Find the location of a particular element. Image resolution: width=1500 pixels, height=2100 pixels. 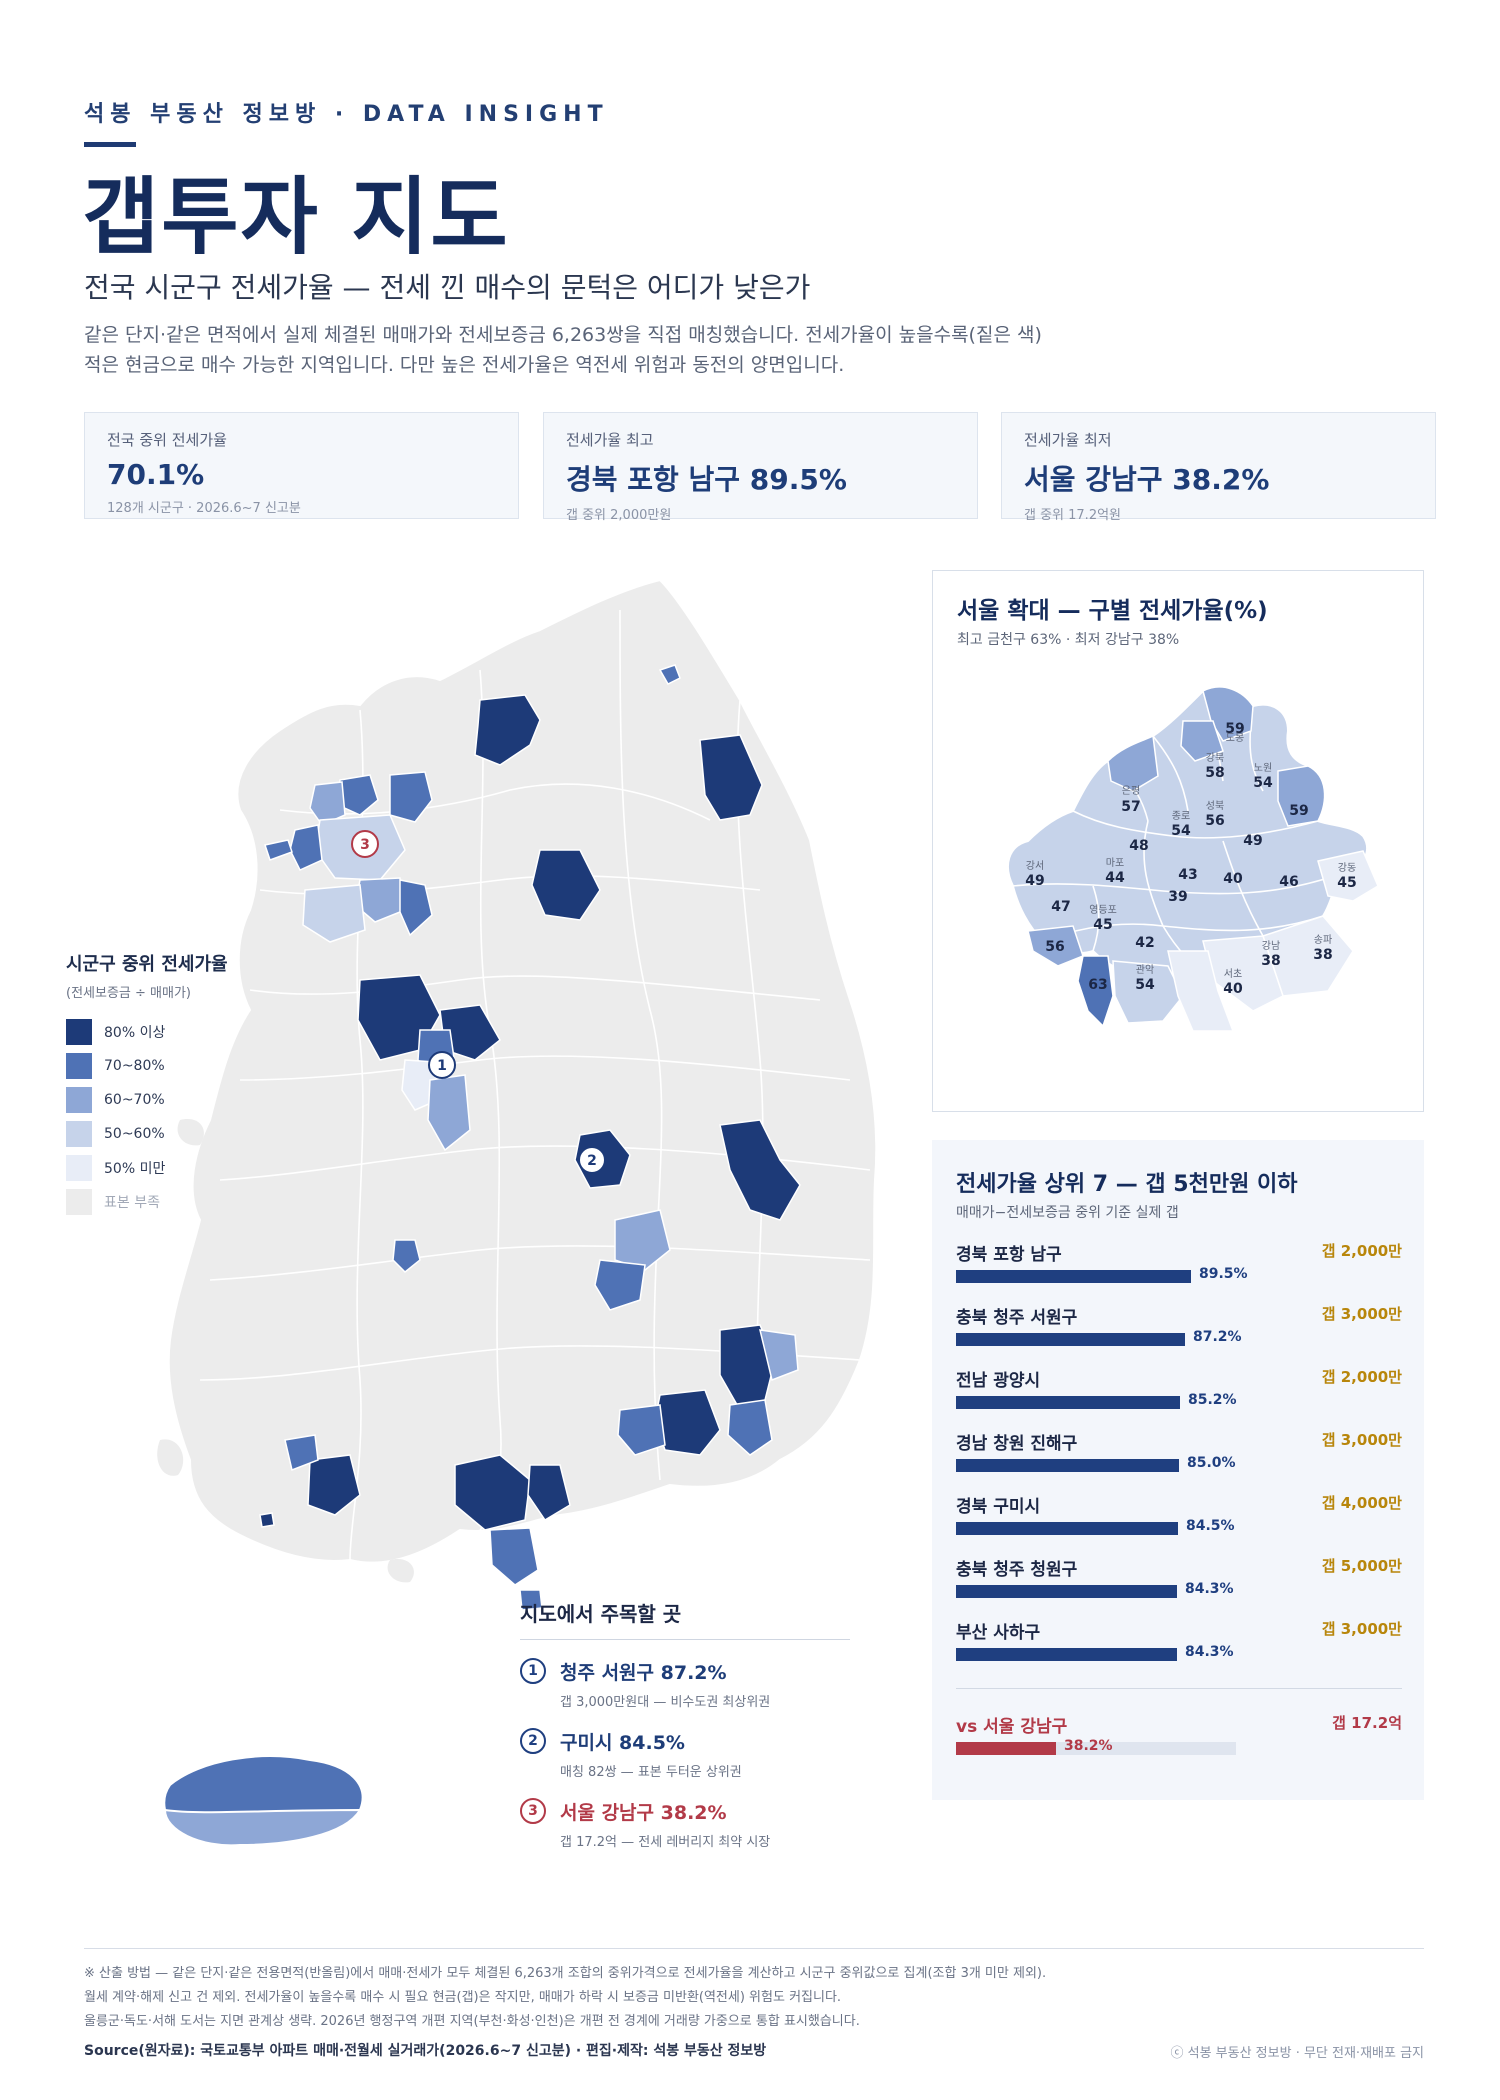

district-value: 39 is located at coordinates (1177, 897).